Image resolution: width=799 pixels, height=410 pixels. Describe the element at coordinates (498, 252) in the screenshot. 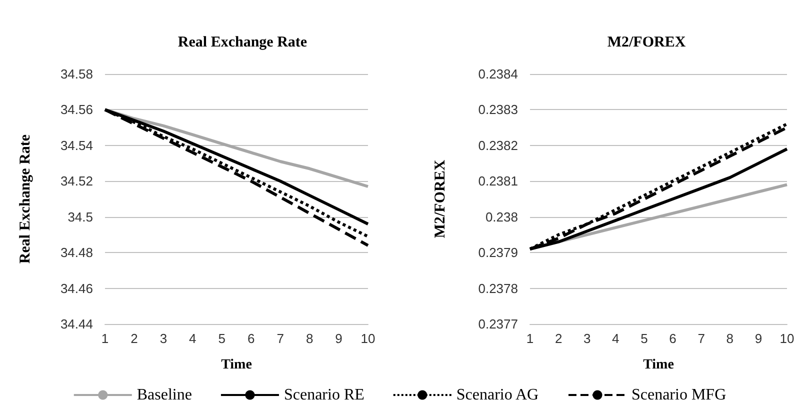

I see `y-tick-label: 0.2379` at that location.